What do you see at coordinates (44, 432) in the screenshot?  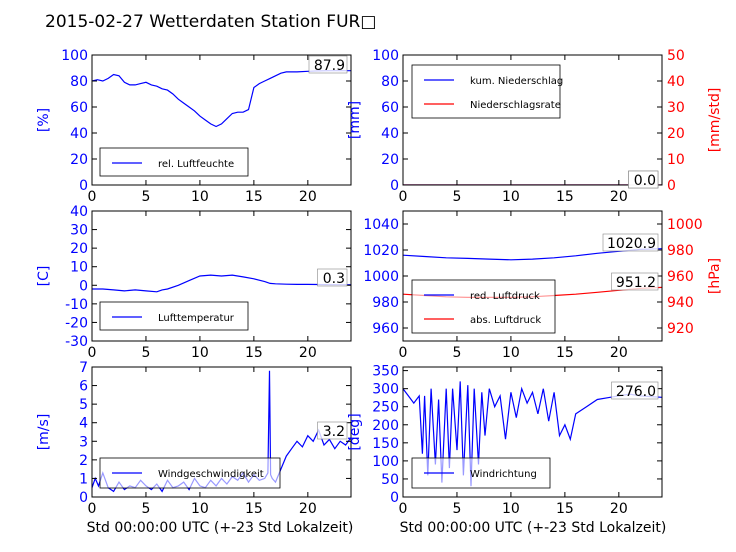 I see `y-axis-label: [m/s]` at bounding box center [44, 432].